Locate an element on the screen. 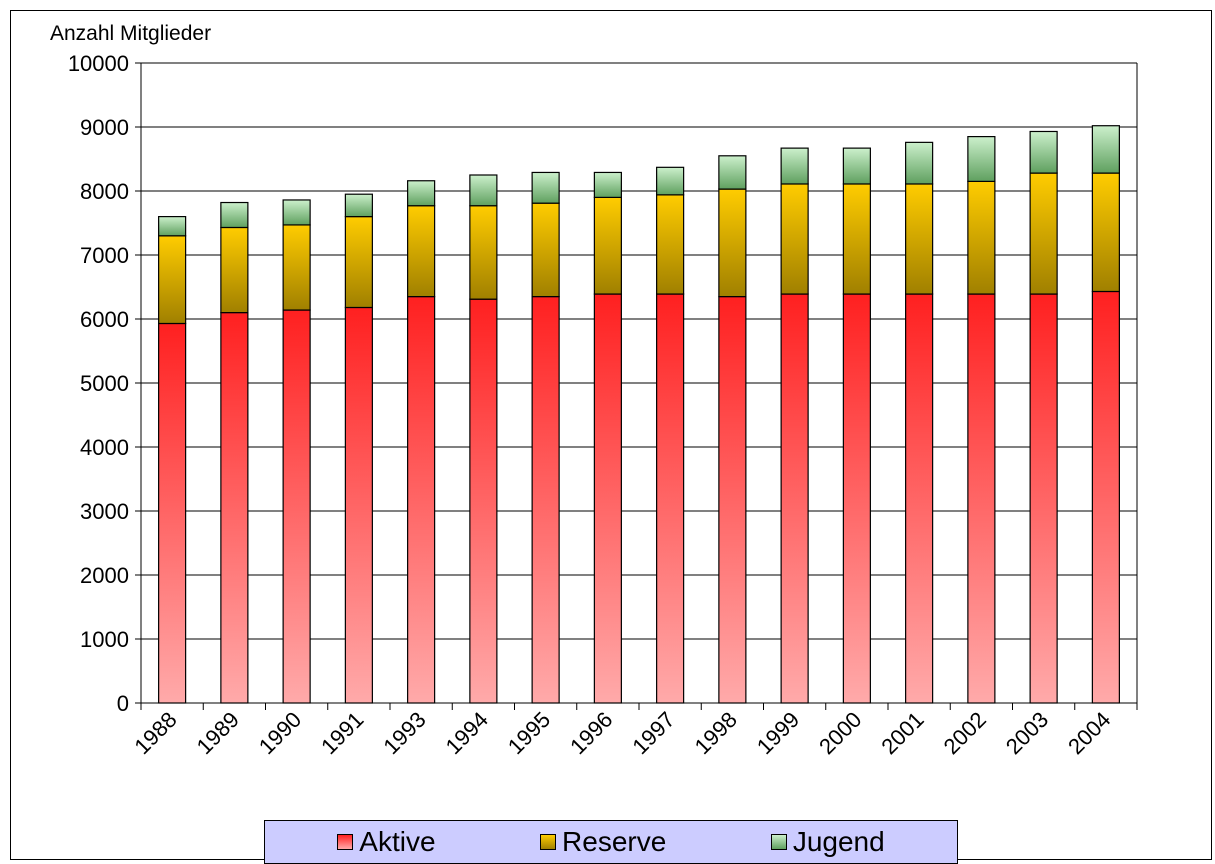 The height and width of the screenshot is (864, 1215). x-tick-label: 1996 is located at coordinates (591, 733).